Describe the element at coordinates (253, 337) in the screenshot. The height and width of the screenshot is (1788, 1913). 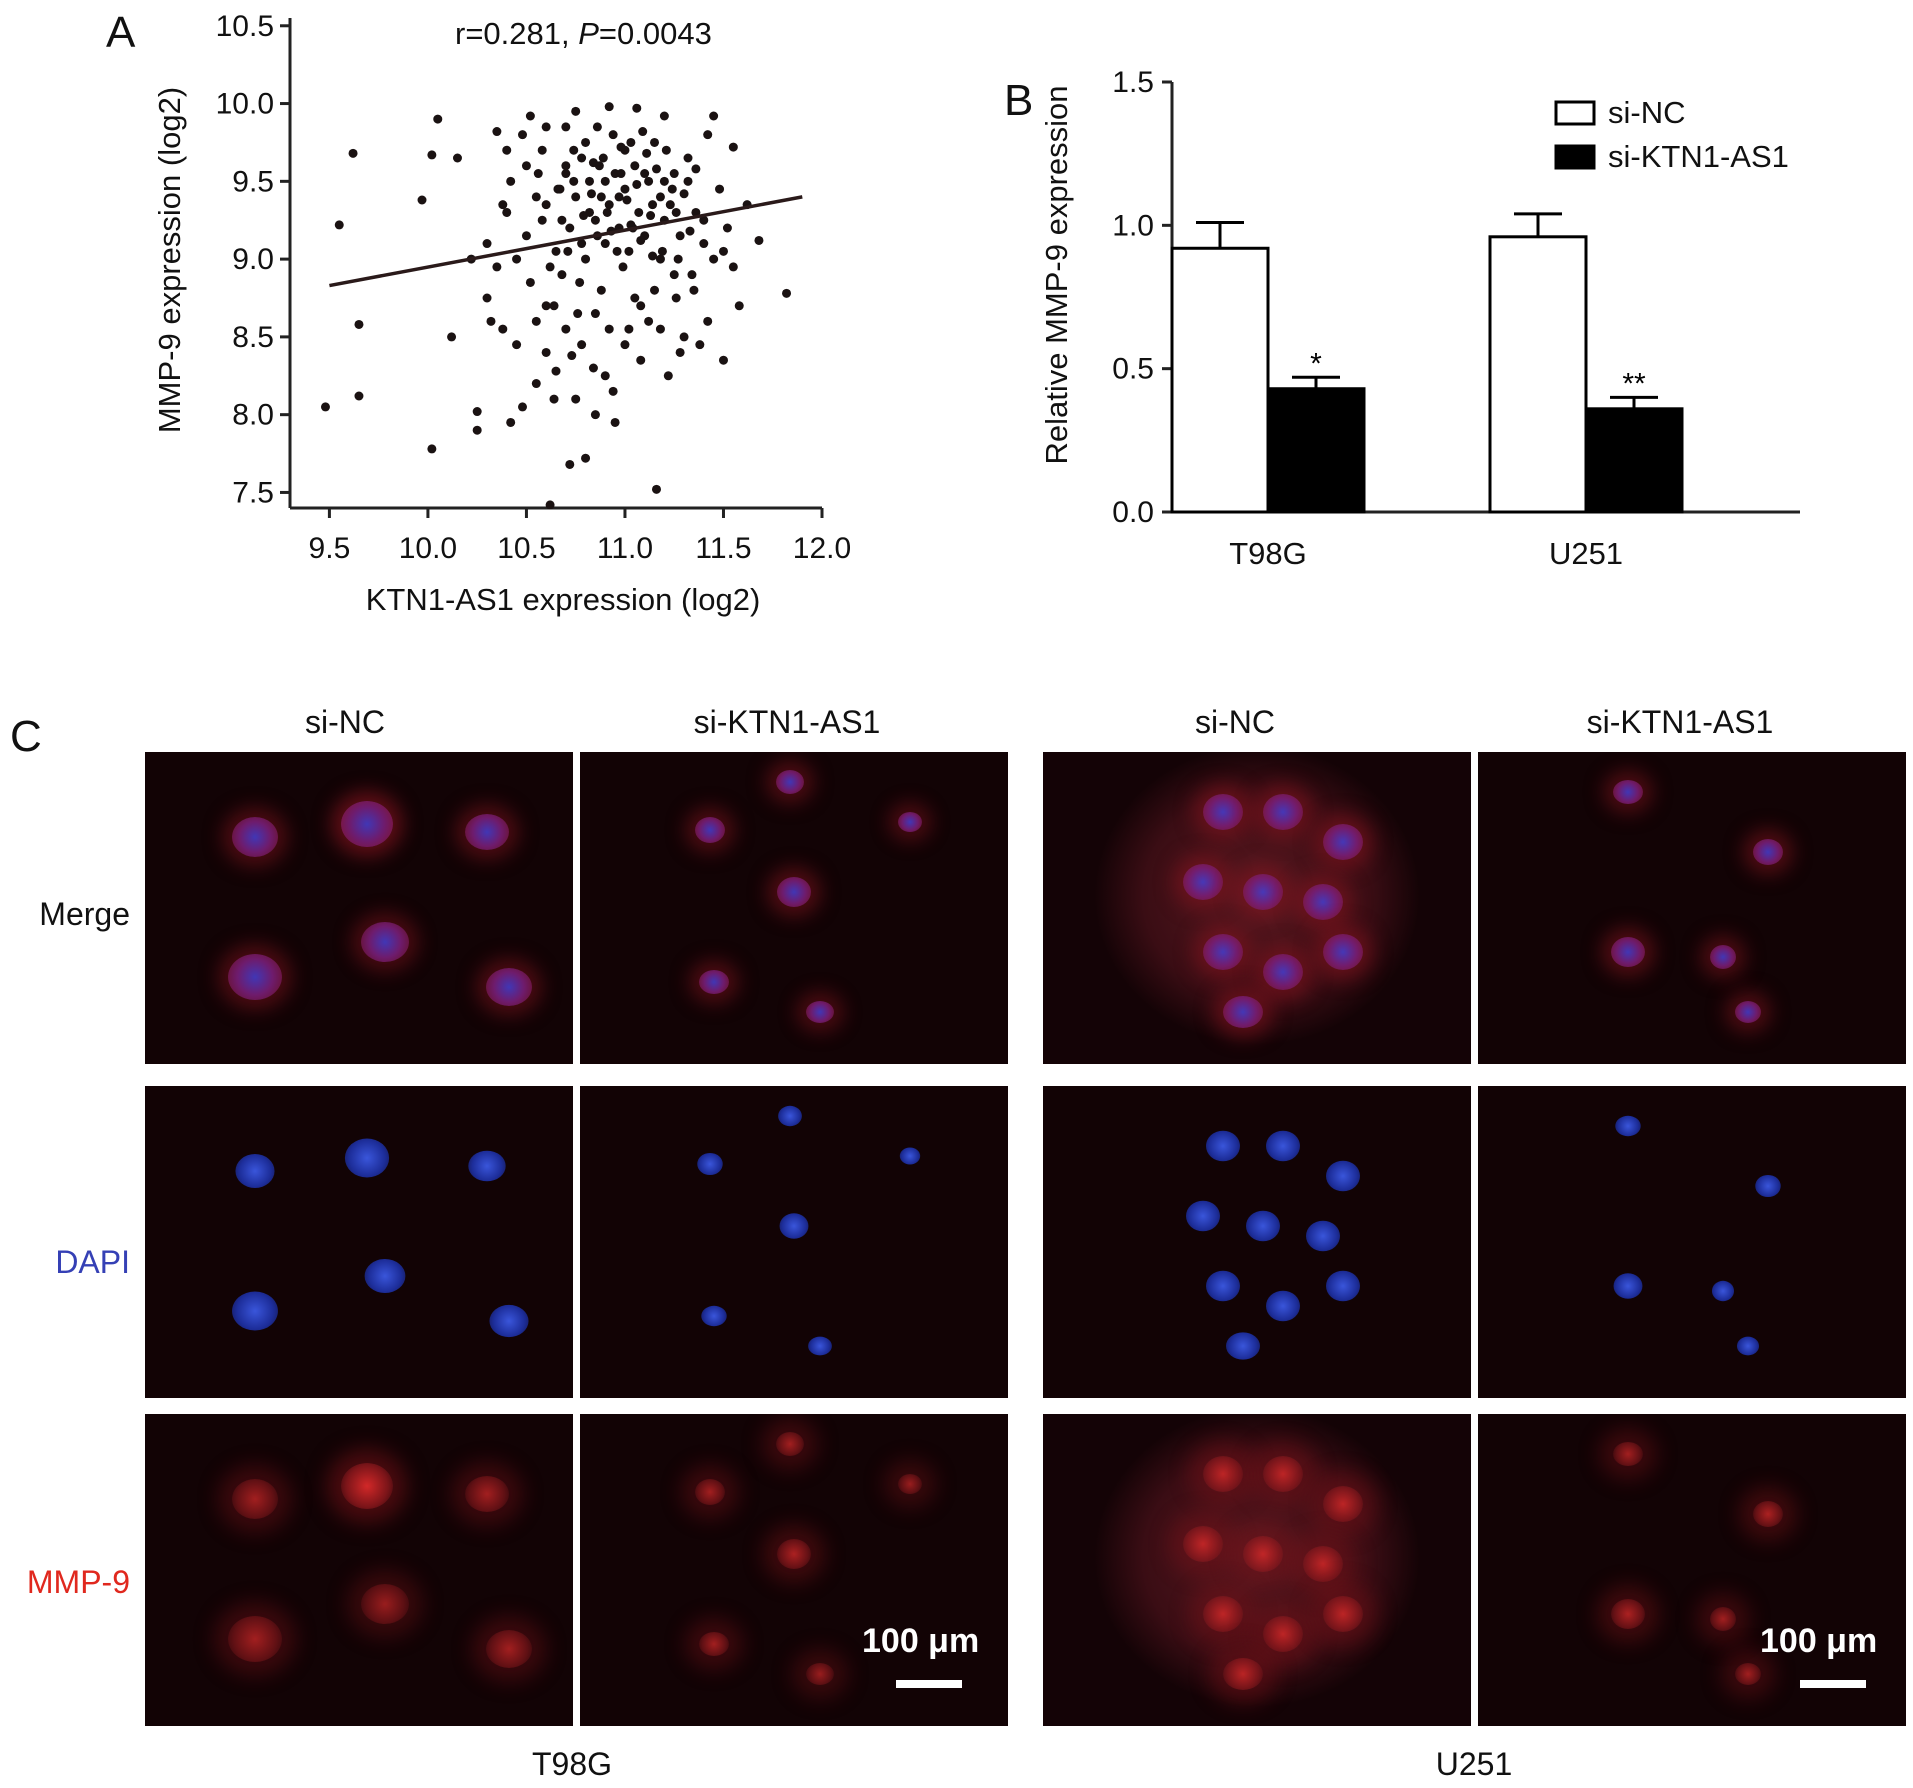
I see `scatter-y-tick-label: 8.5` at that location.